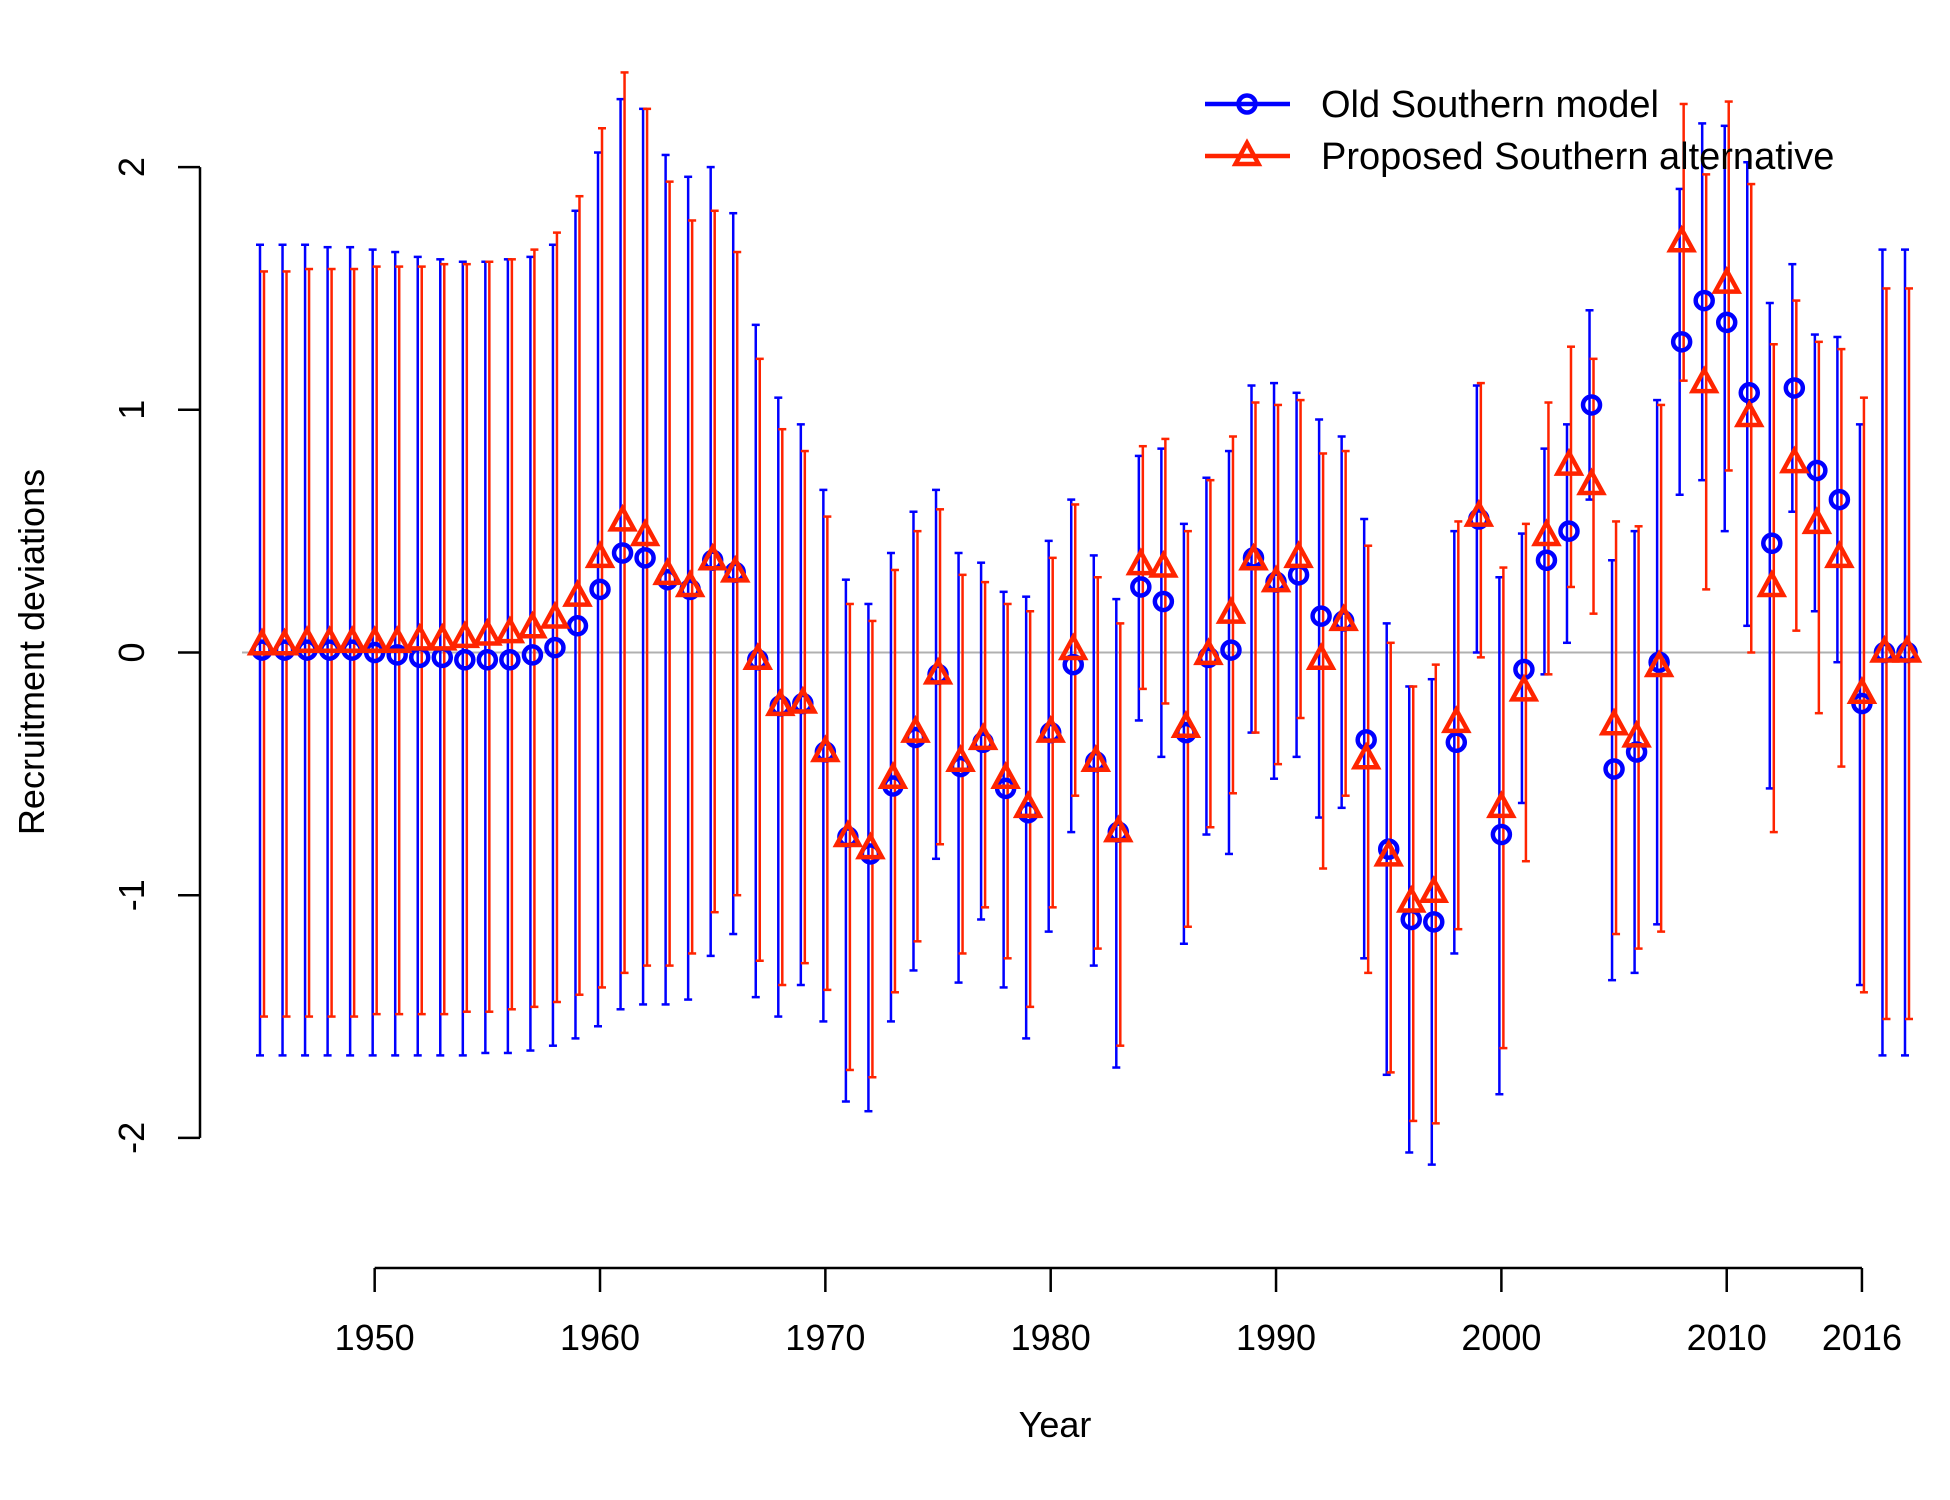  What do you see at coordinates (131, 1138) in the screenshot?
I see `y-tick-label: -2` at bounding box center [131, 1138].